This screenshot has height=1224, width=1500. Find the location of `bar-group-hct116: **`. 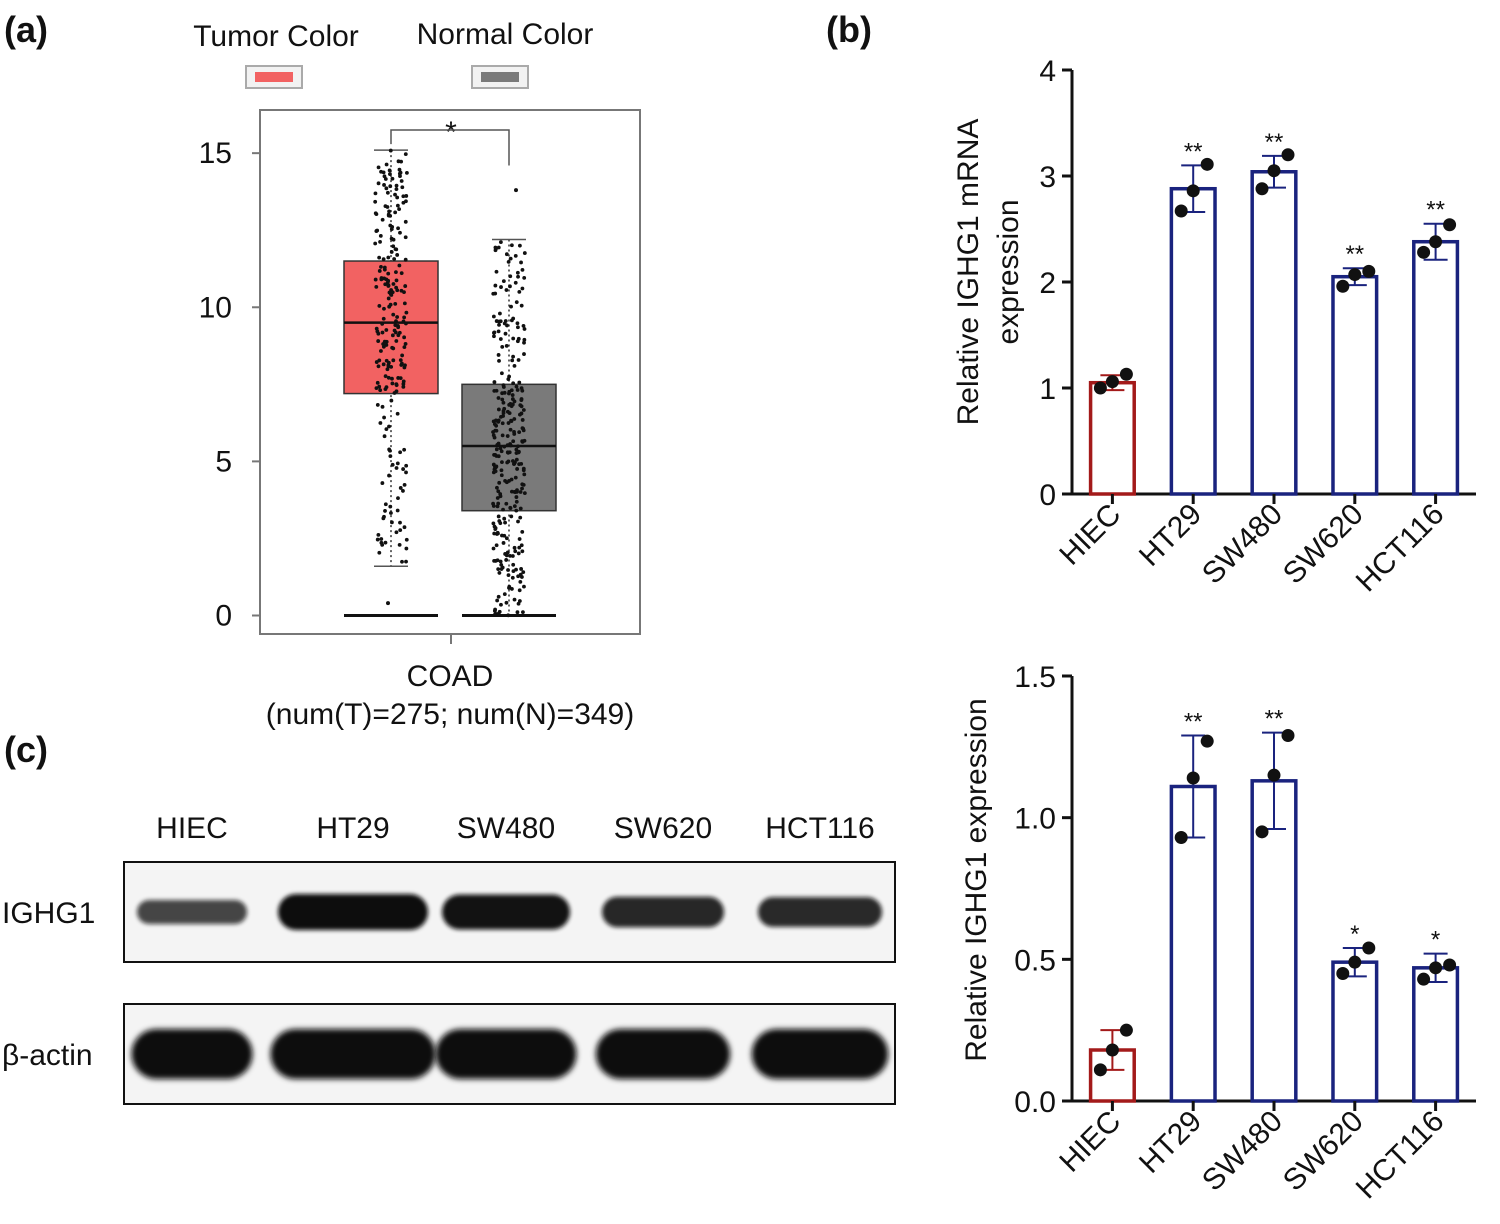

bar-group-hct116: ** is located at coordinates (1436, 346).